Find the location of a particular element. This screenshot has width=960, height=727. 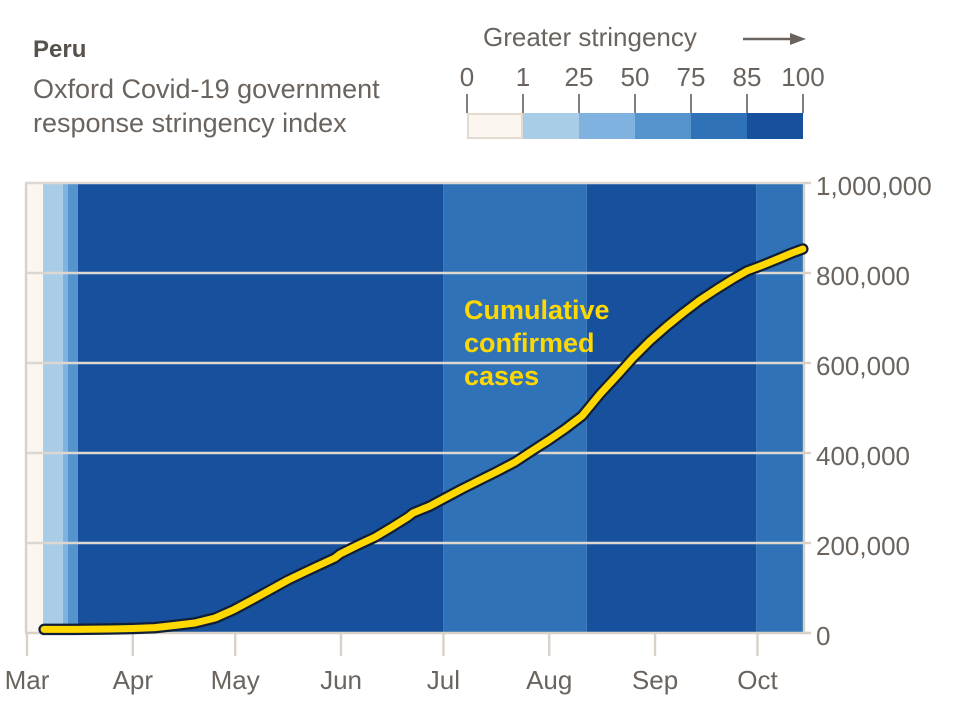

y-axis-label: 0 is located at coordinates (823, 636).